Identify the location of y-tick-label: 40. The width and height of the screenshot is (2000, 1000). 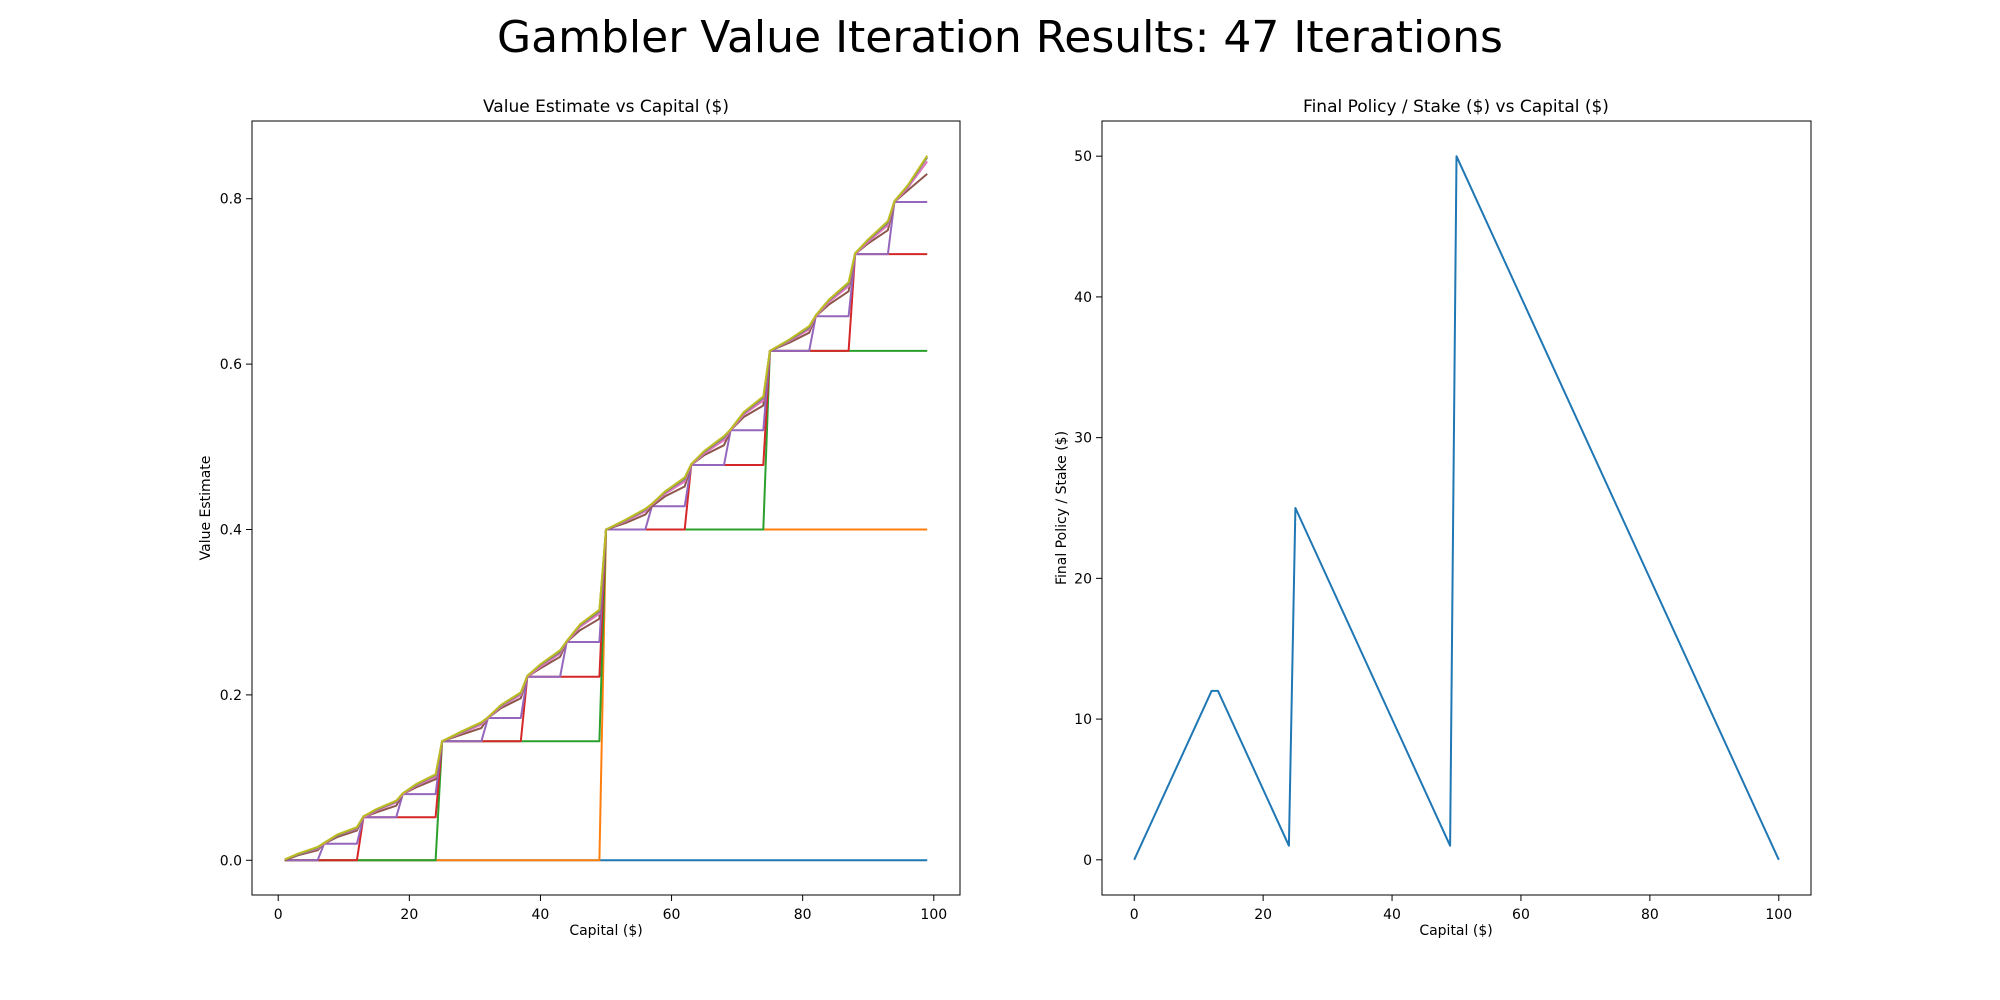
(1083, 298).